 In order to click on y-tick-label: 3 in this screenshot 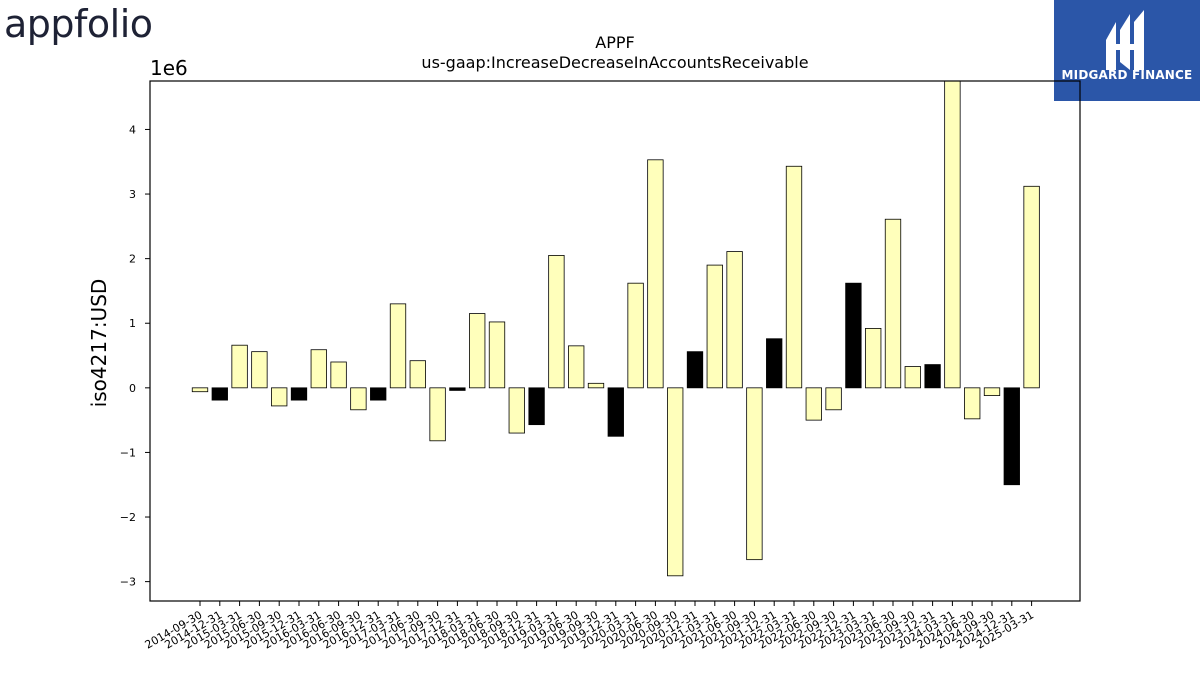, I will do `click(132, 194)`.